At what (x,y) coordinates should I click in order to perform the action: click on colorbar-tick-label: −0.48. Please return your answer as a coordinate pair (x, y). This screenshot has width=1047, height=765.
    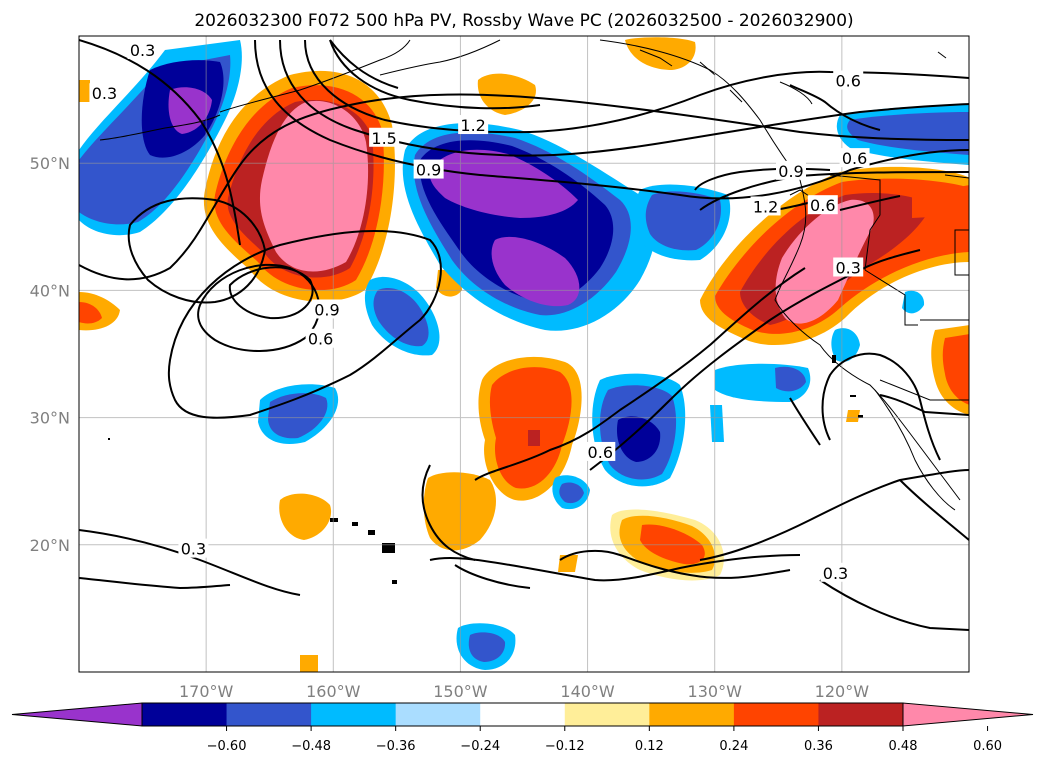
    Looking at the image, I should click on (311, 746).